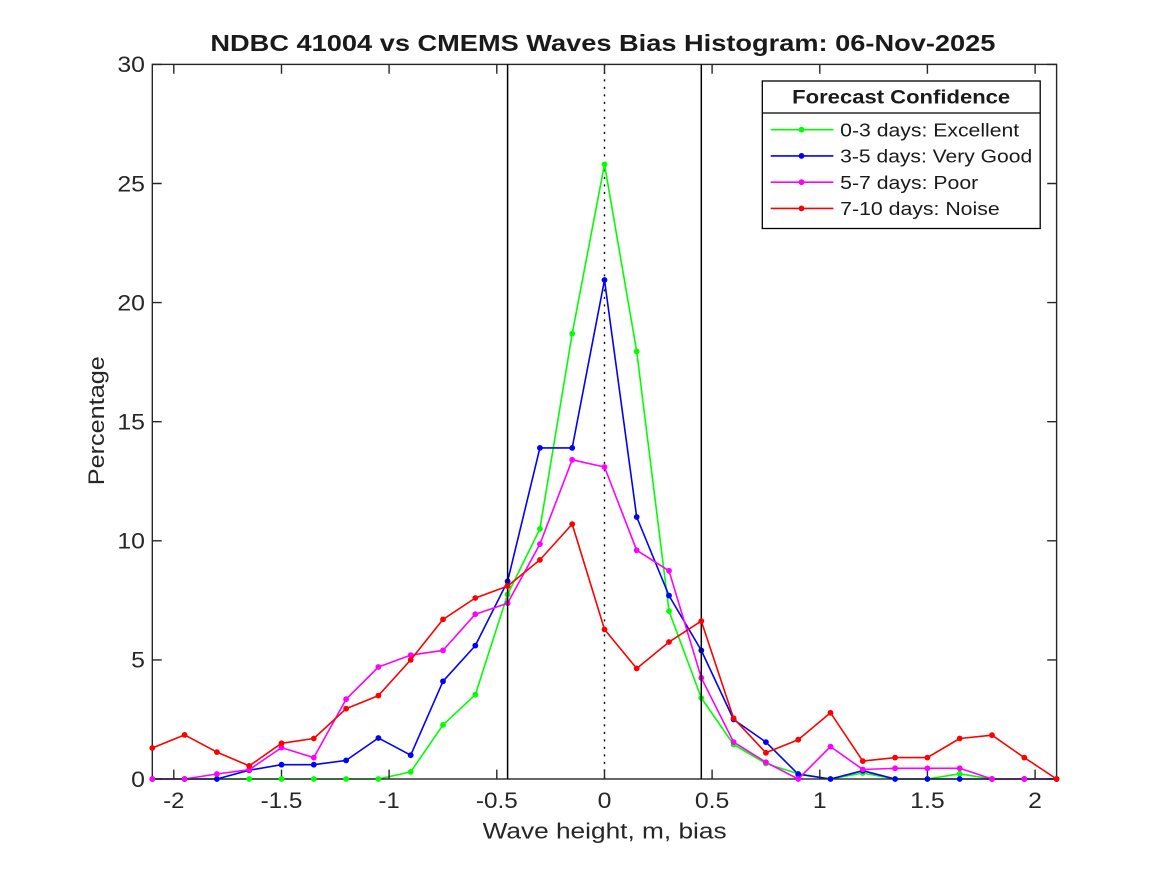 Image resolution: width=1167 pixels, height=875 pixels. I want to click on svg-text: 2, so click(1035, 800).